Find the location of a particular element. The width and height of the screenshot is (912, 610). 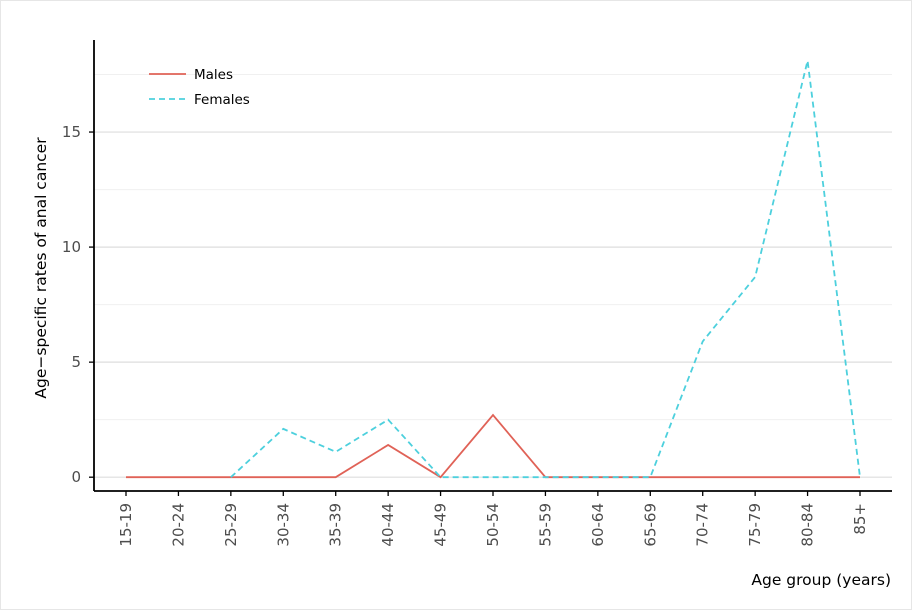

x-axis-title: Age group (years) is located at coordinates (821, 580).